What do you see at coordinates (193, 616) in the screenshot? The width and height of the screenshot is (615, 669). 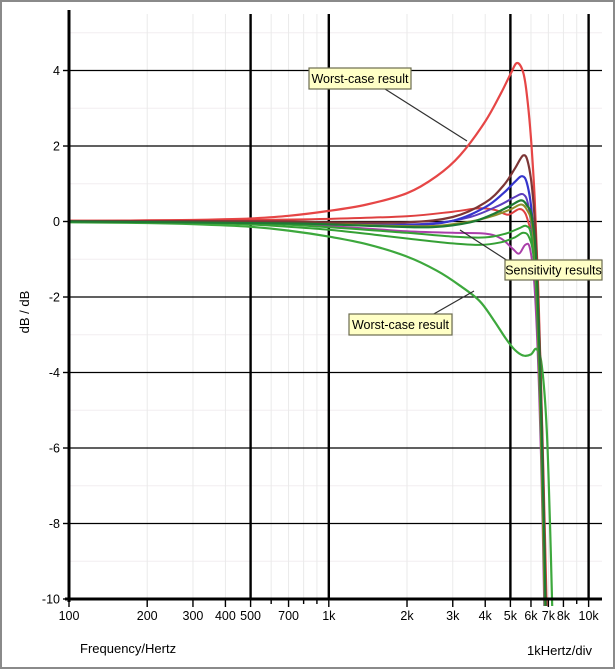 I see `x-tick-label: 300` at bounding box center [193, 616].